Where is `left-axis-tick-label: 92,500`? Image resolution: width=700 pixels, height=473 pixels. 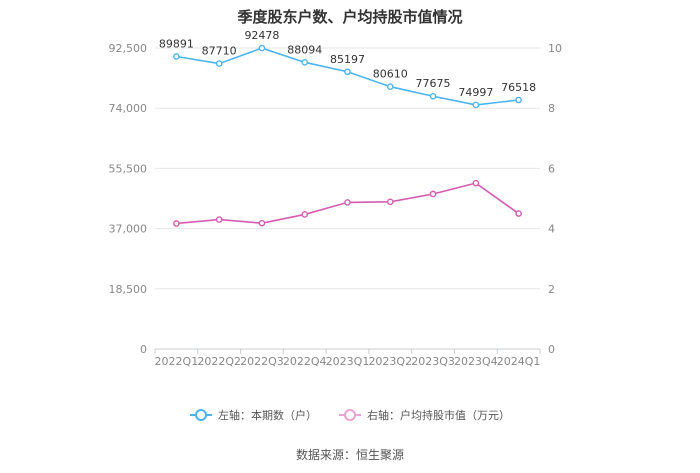 left-axis-tick-label: 92,500 is located at coordinates (128, 48).